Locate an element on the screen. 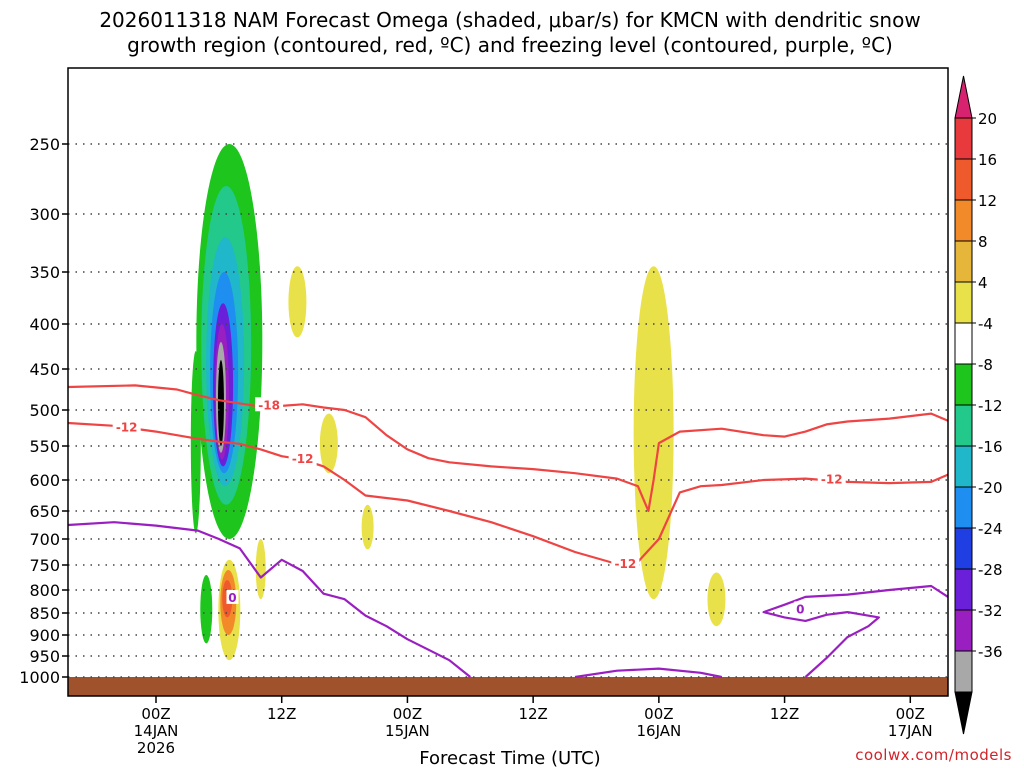 The height and width of the screenshot is (768, 1024). contour-label-4: -12 is located at coordinates (832, 480).